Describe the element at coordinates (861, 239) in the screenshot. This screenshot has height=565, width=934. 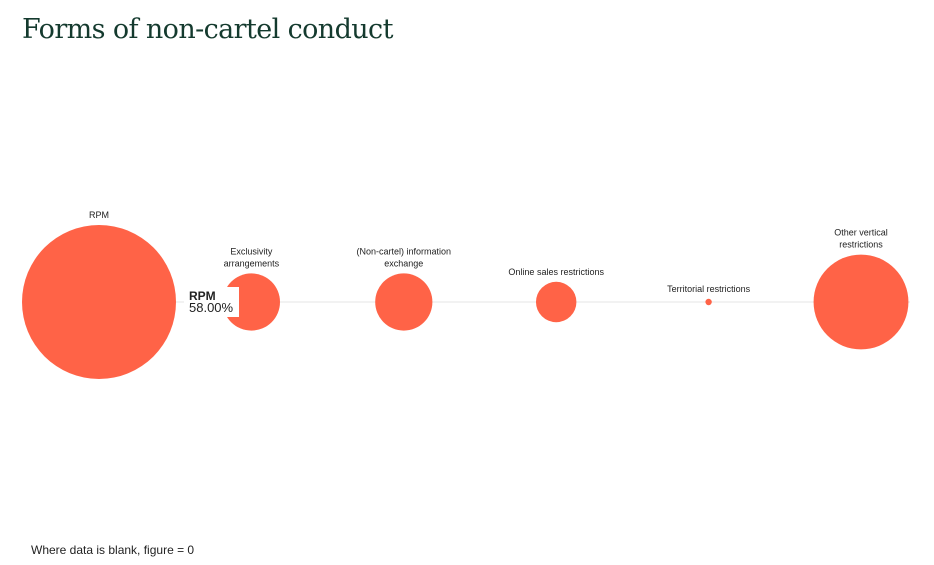
I see `bubble-label-5: Other vertical restrictions` at that location.